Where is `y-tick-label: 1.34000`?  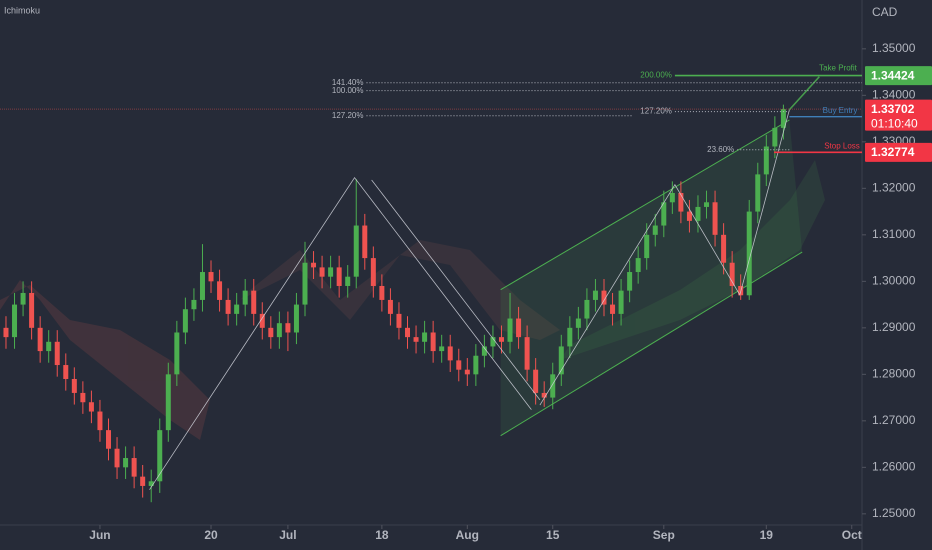 y-tick-label: 1.34000 is located at coordinates (894, 94).